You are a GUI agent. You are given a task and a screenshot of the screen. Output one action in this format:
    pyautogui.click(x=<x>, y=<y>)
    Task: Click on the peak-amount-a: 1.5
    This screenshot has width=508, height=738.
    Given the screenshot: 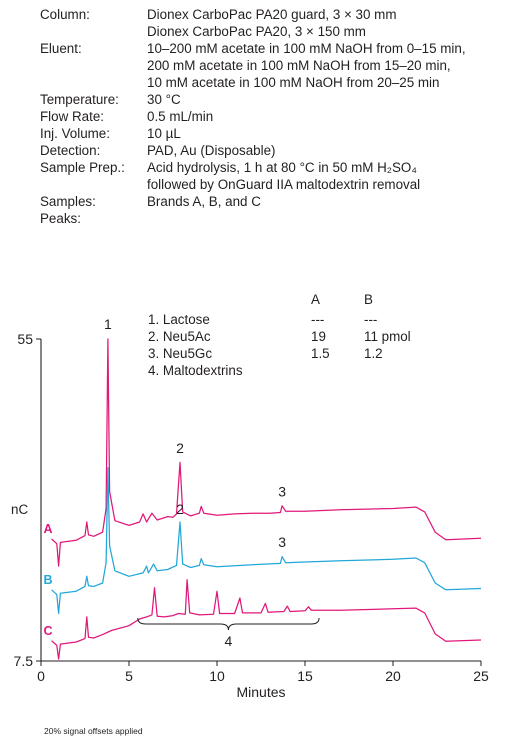 What is the action you would take?
    pyautogui.click(x=320, y=353)
    